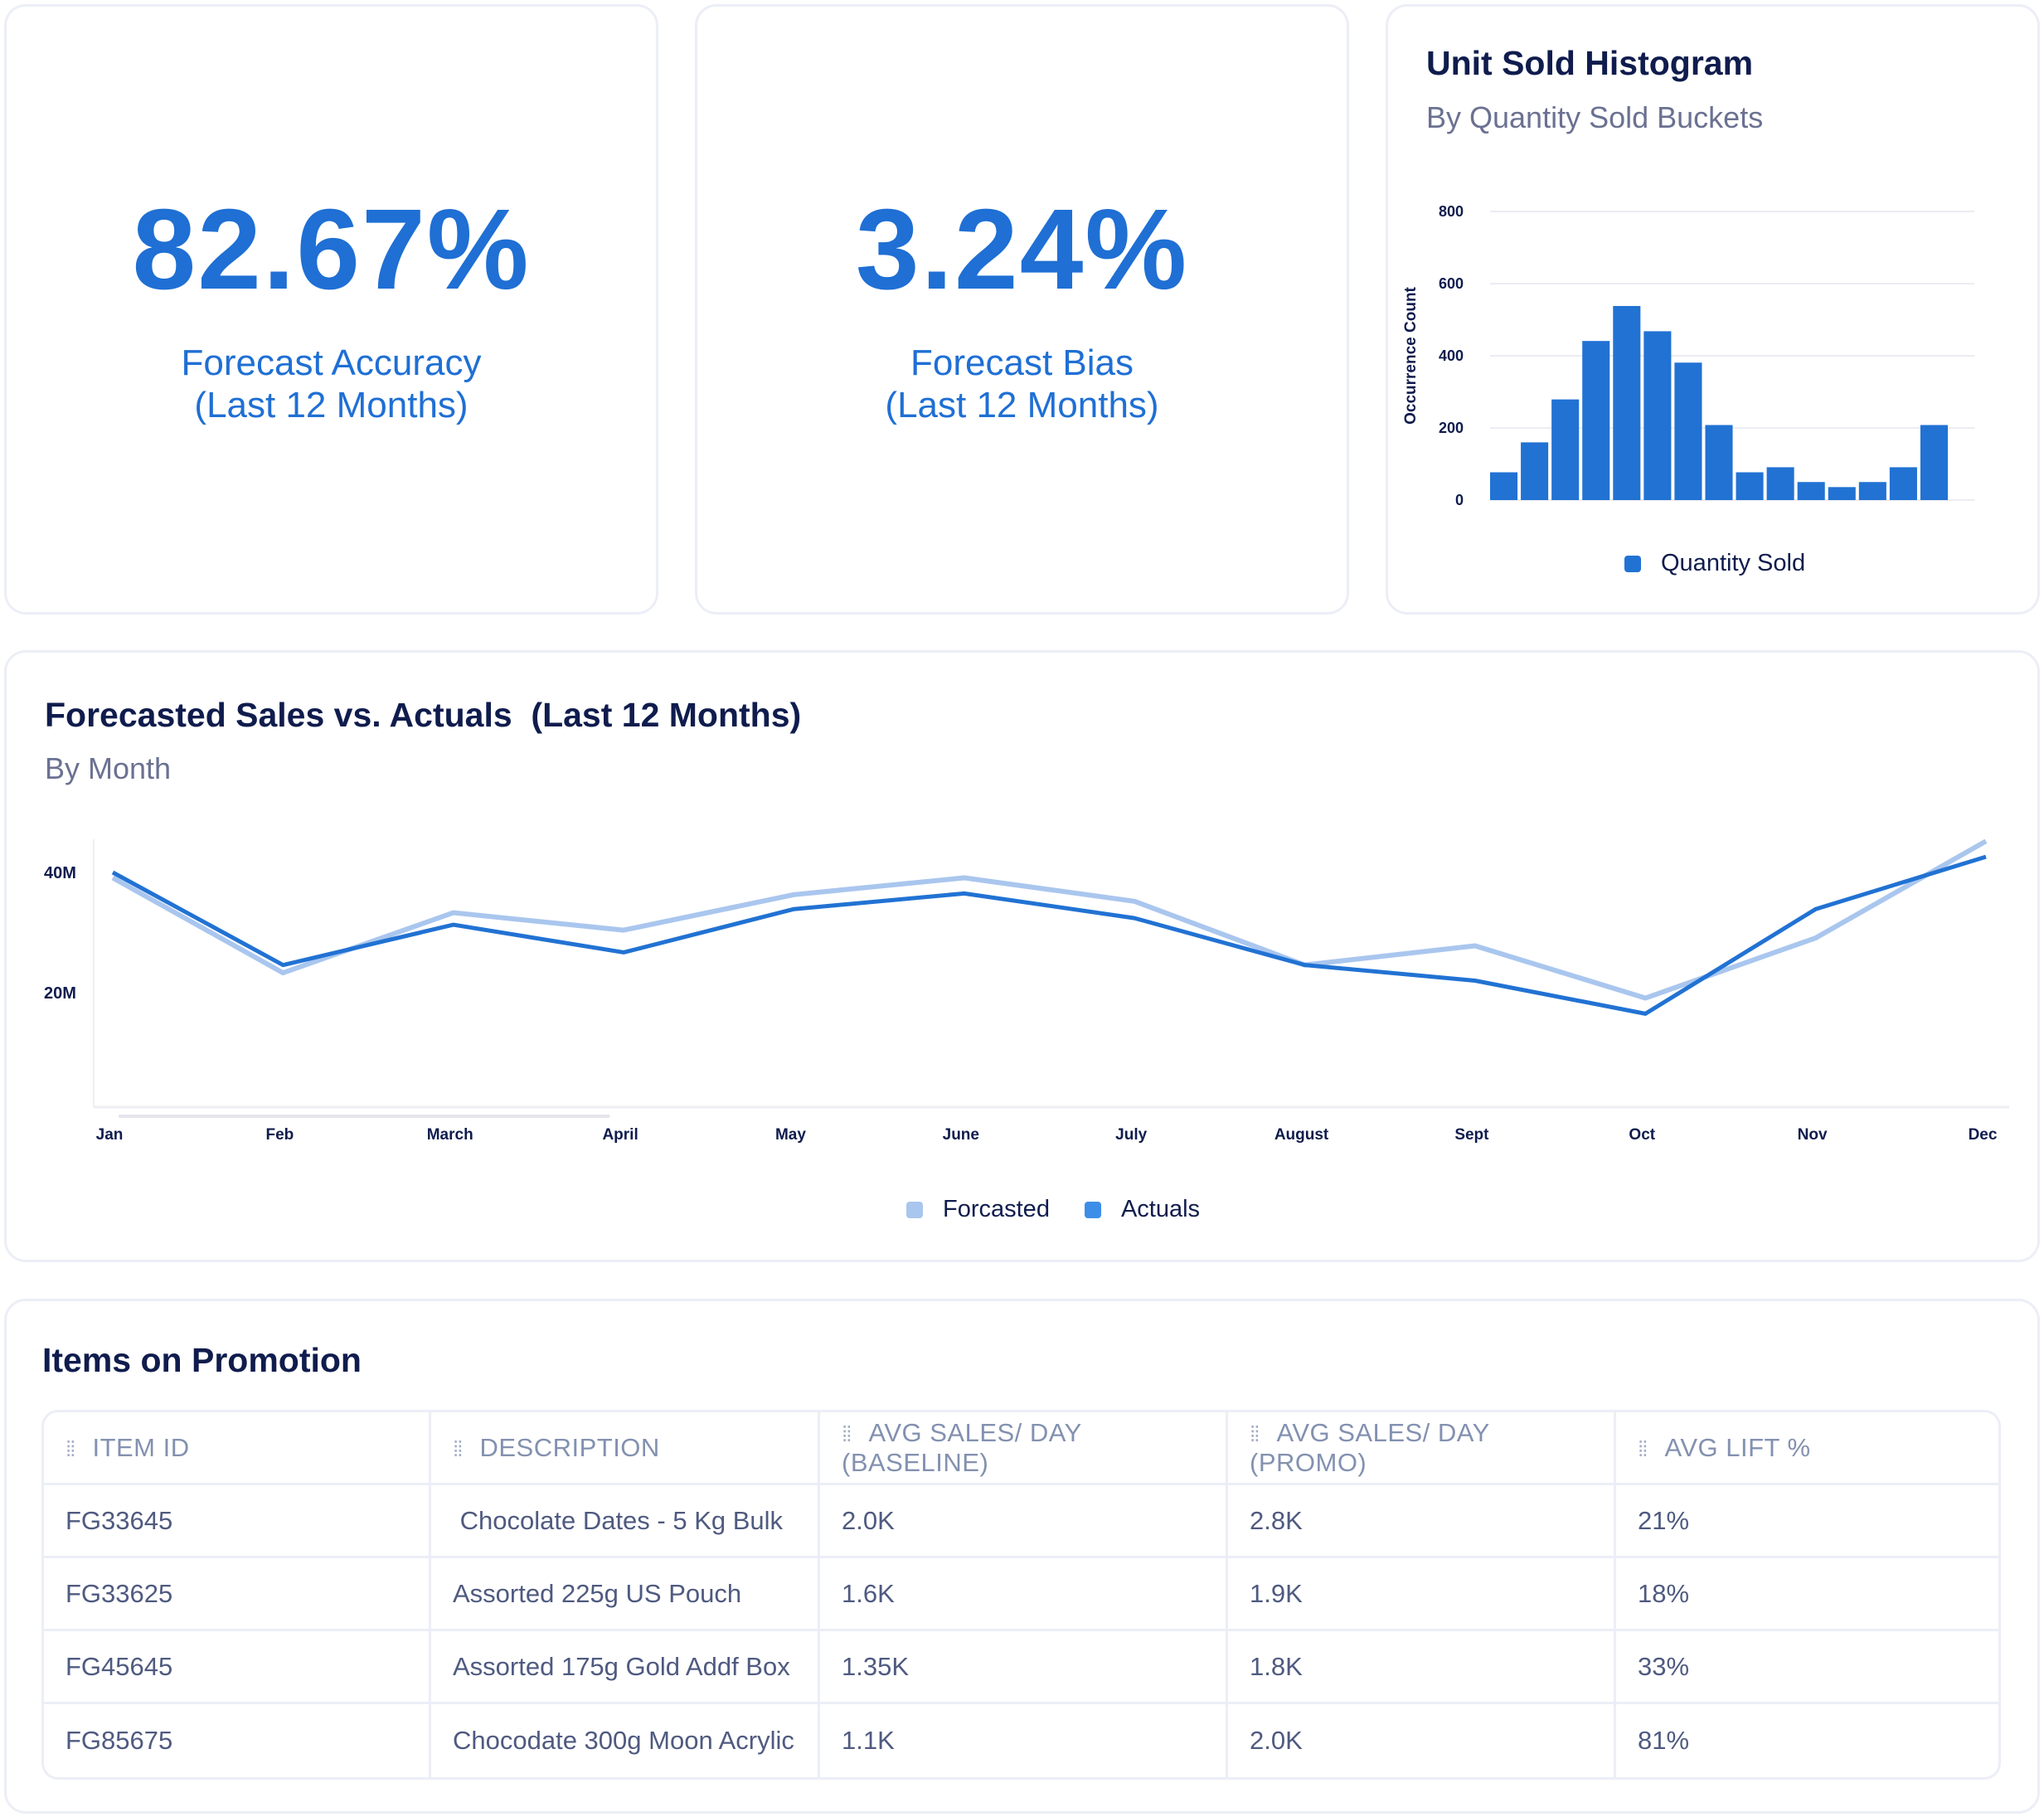 The image size is (2044, 1817). I want to click on y-tick-label: 0, so click(1459, 500).